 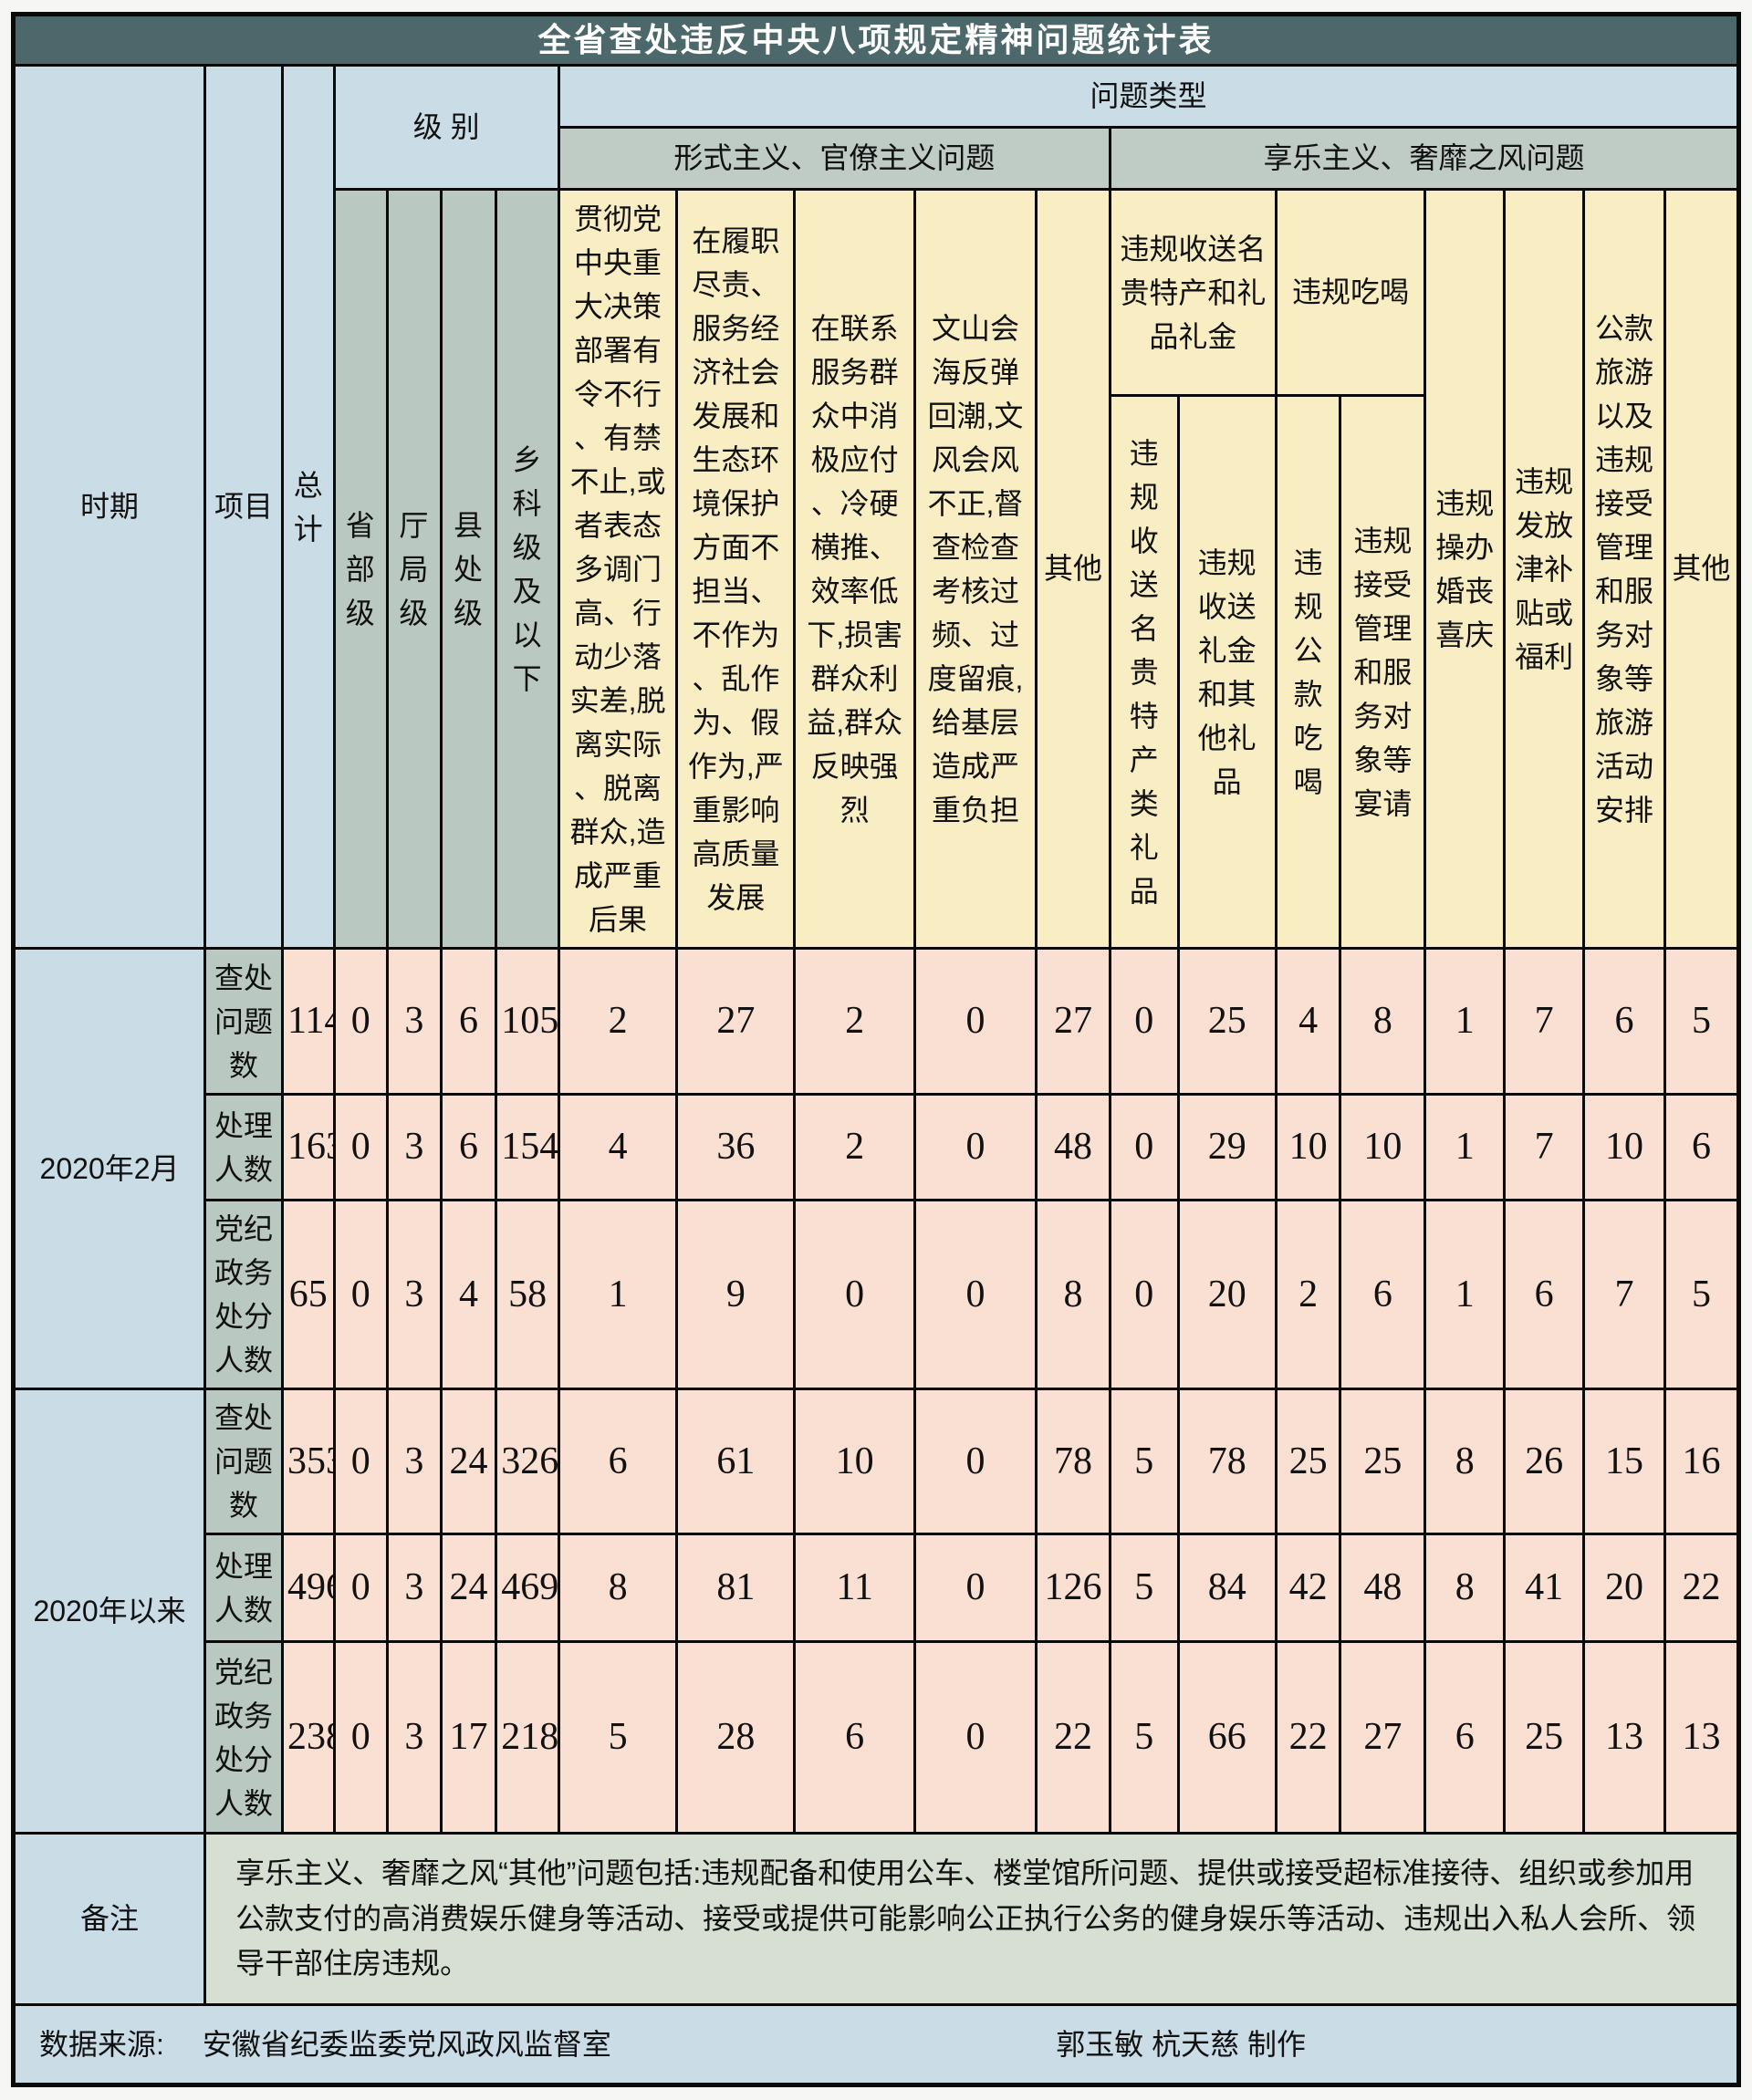 What do you see at coordinates (527, 1462) in the screenshot?
I see `data-cell: 326` at bounding box center [527, 1462].